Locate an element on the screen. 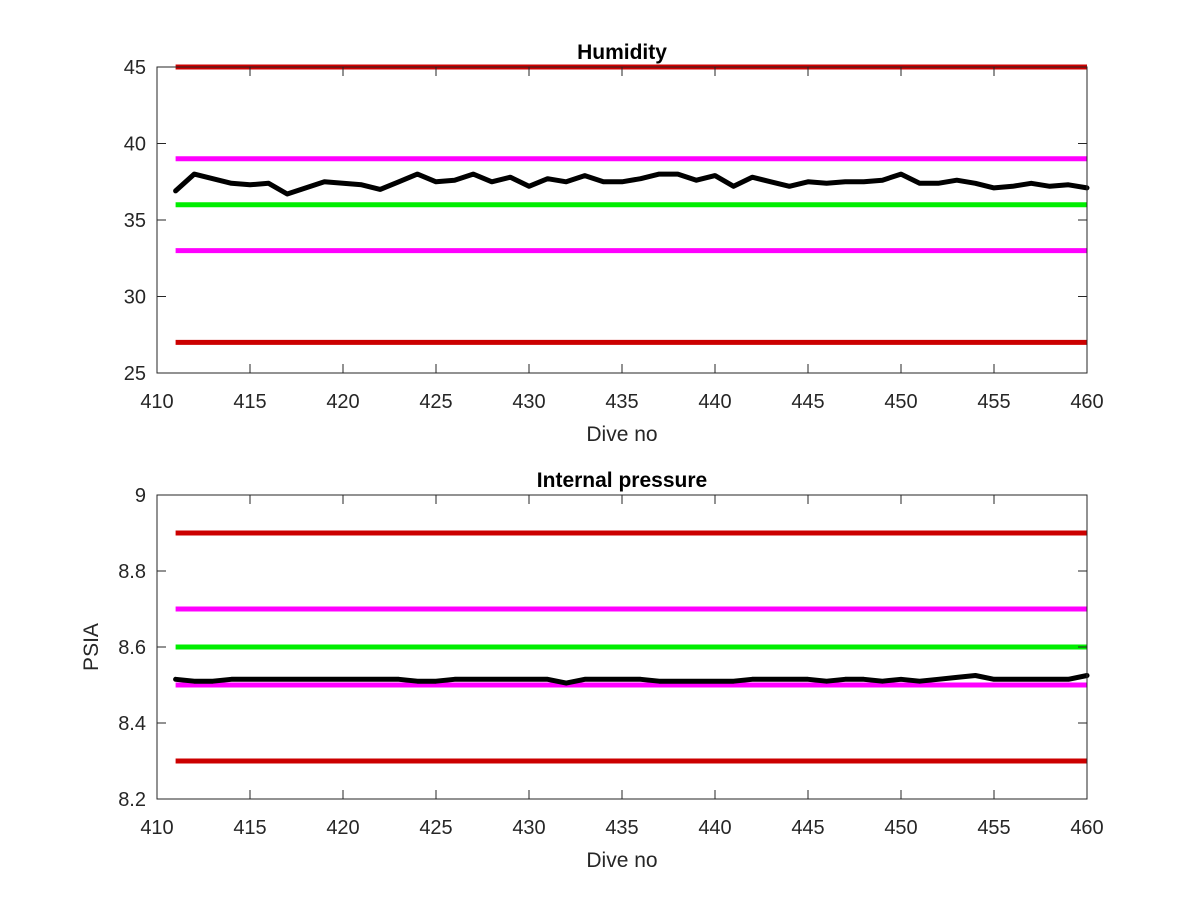 The image size is (1200, 900). chart-title: Internal pressure is located at coordinates (622, 480).